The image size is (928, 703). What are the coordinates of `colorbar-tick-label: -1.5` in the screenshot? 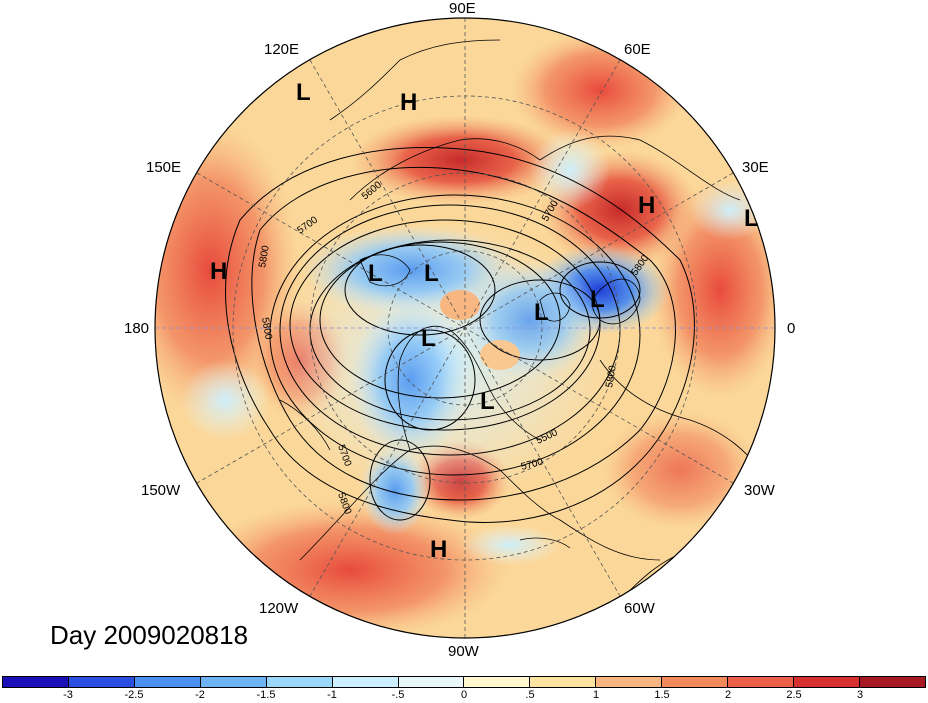 It's located at (266, 695).